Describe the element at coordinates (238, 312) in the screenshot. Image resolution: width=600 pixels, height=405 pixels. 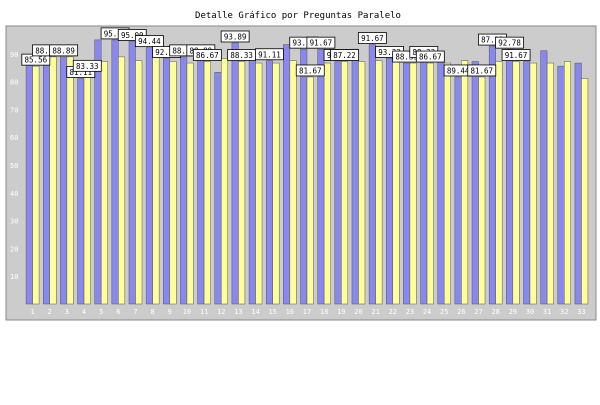
I see `x-tick-label: 13` at that location.